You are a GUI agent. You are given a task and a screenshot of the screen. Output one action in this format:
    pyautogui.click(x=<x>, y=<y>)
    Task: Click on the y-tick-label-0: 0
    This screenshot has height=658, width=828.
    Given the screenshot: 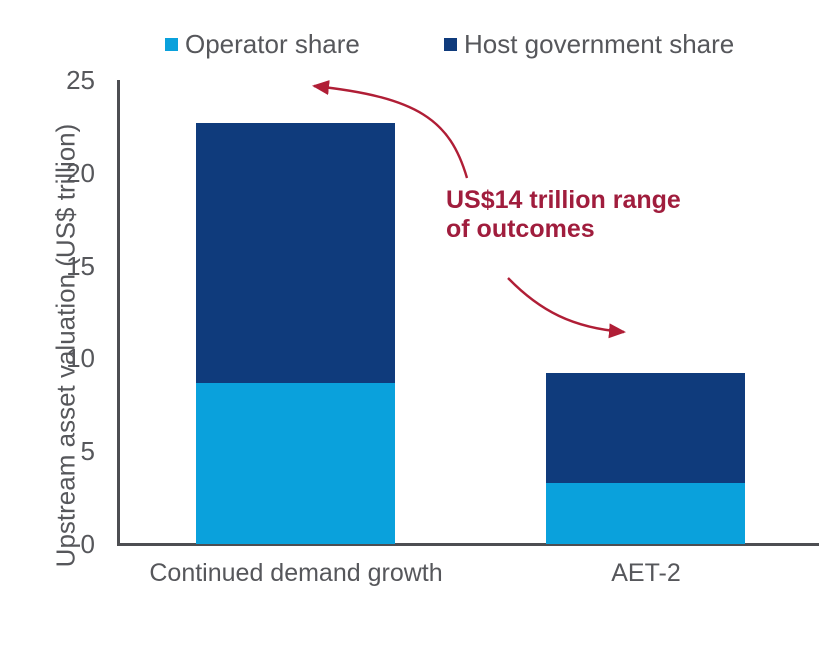 What is the action you would take?
    pyautogui.click(x=87, y=544)
    